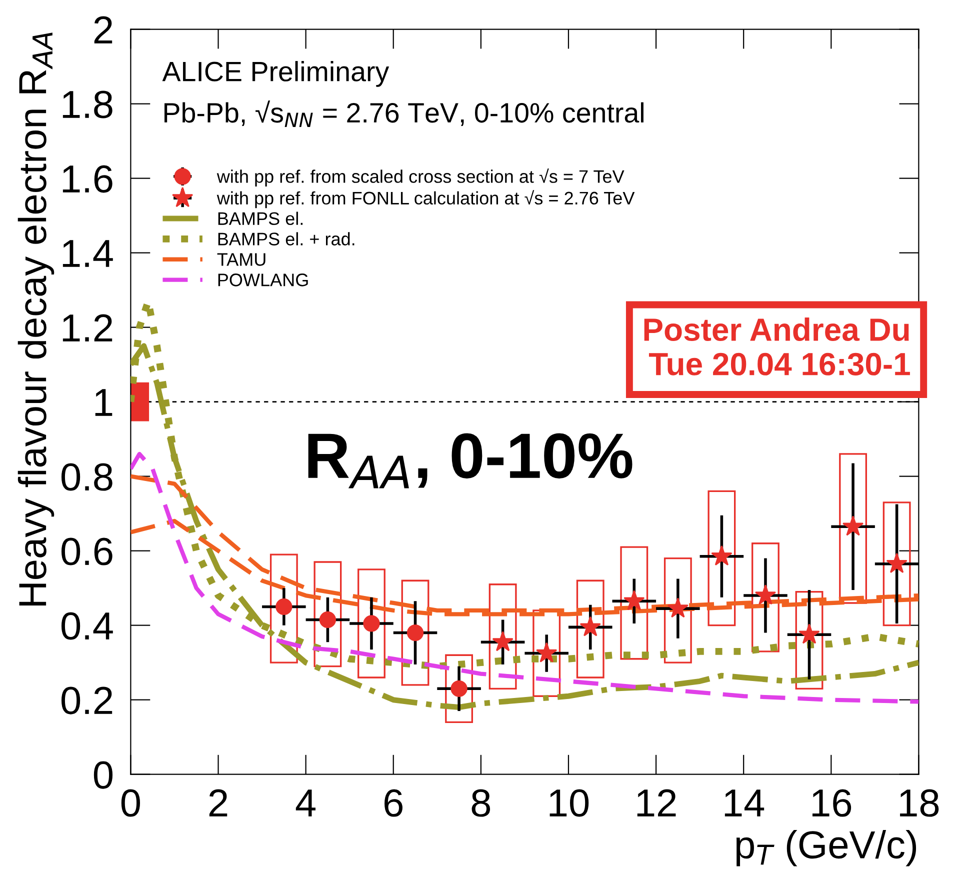 Image resolution: width=954 pixels, height=887 pixels. Describe the element at coordinates (744, 803) in the screenshot. I see `x-tick-label: 14` at that location.